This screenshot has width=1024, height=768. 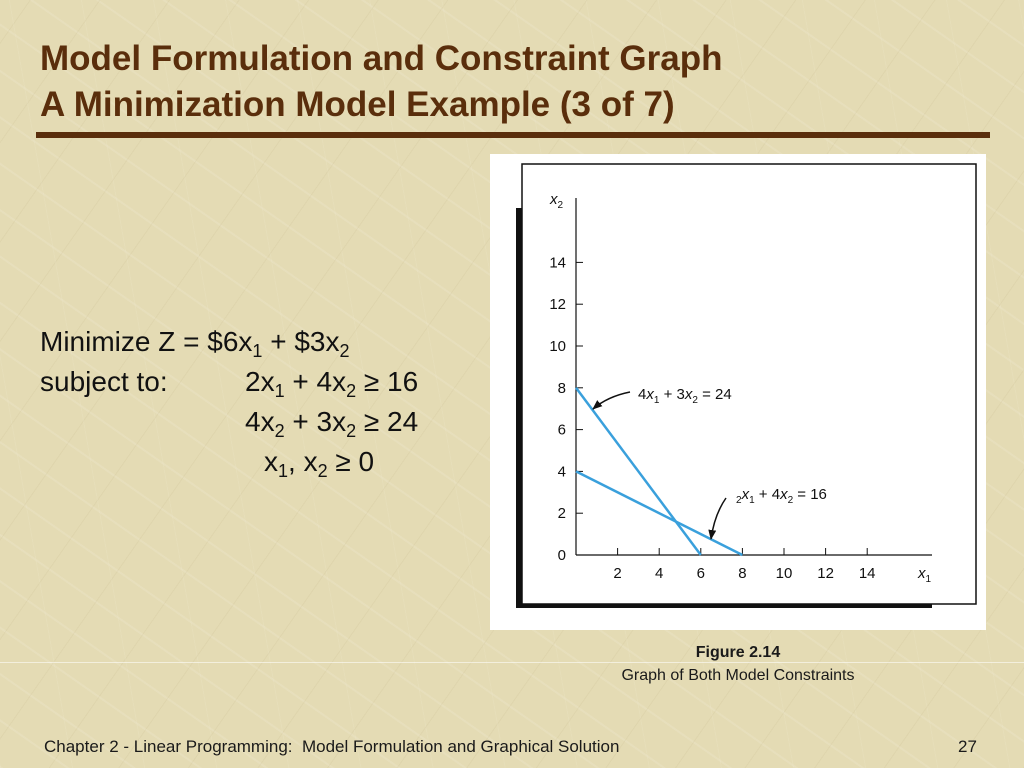 I want to click on objective-function: Minimize Z = $6x1 + $3x2, so click(x=195, y=343).